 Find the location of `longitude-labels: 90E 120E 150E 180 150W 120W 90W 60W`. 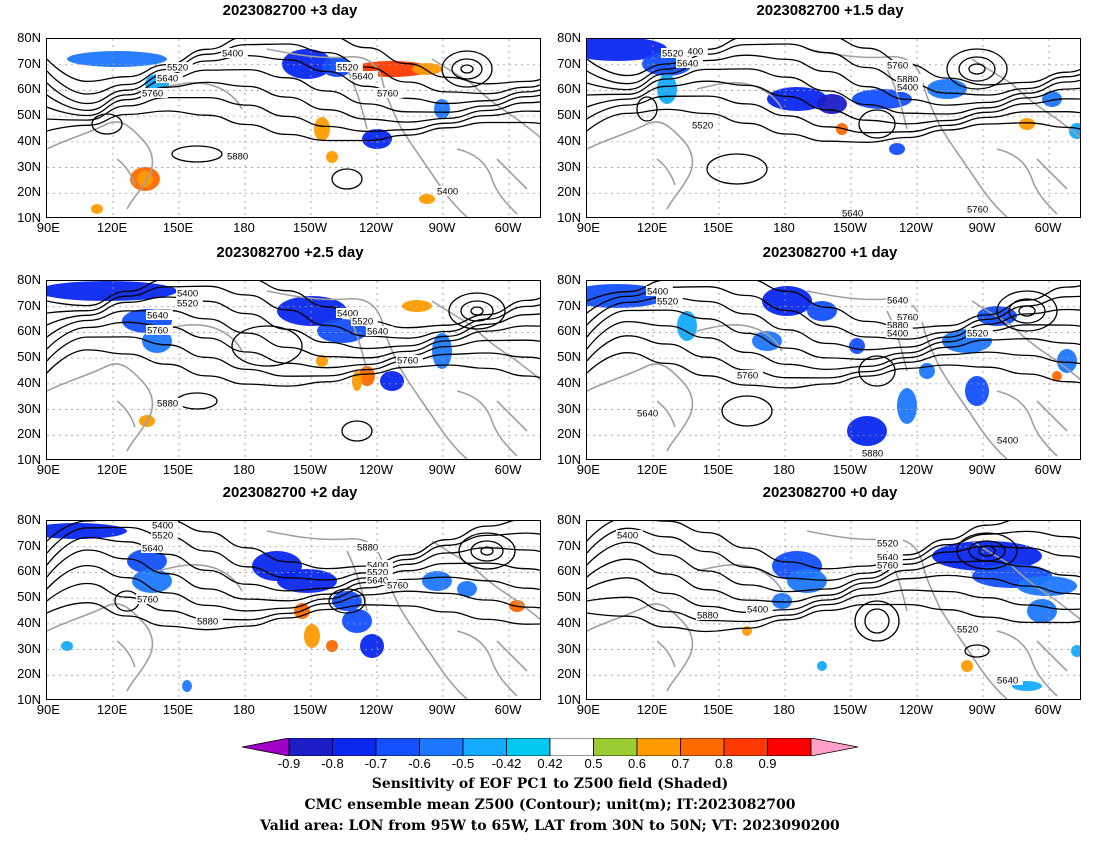

longitude-labels: 90E 120E 150E 180 150W 120W 90W 60W is located at coordinates (829, 710).